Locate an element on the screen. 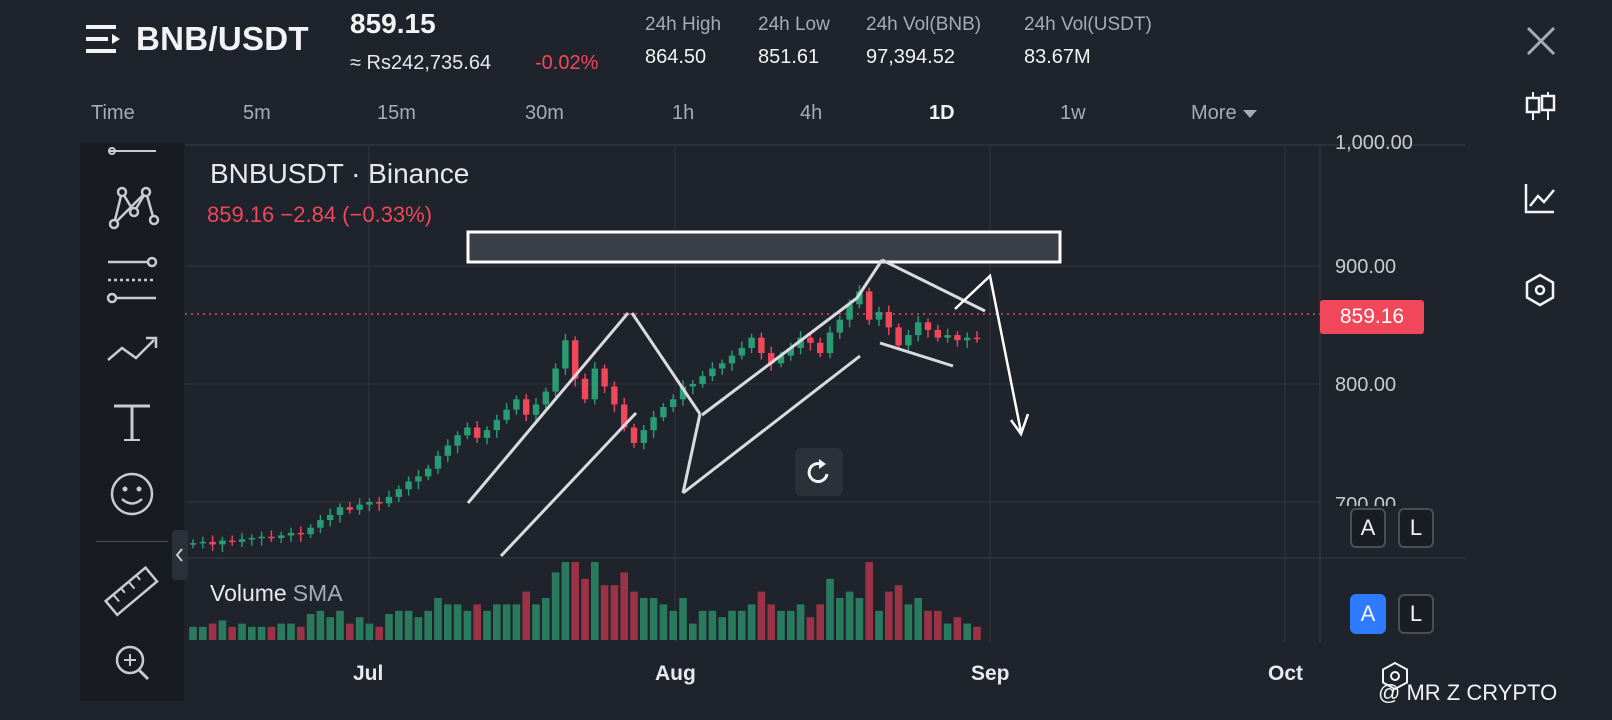 Image resolution: width=1612 pixels, height=720 pixels. local-price: ≈ Rs242,735.64 is located at coordinates (421, 63).